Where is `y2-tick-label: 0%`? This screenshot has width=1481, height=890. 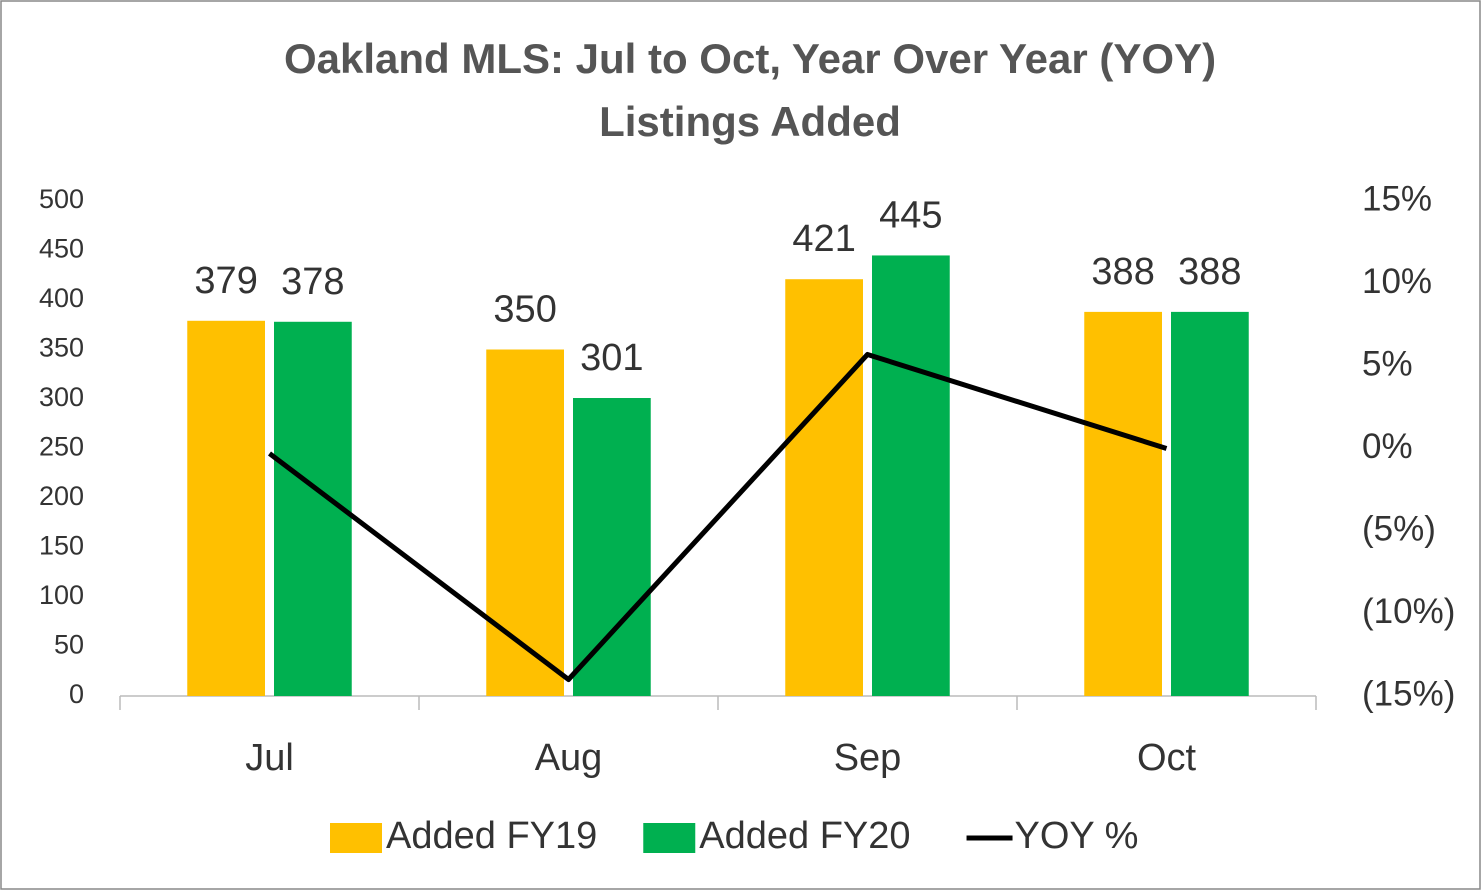 y2-tick-label: 0% is located at coordinates (1387, 446).